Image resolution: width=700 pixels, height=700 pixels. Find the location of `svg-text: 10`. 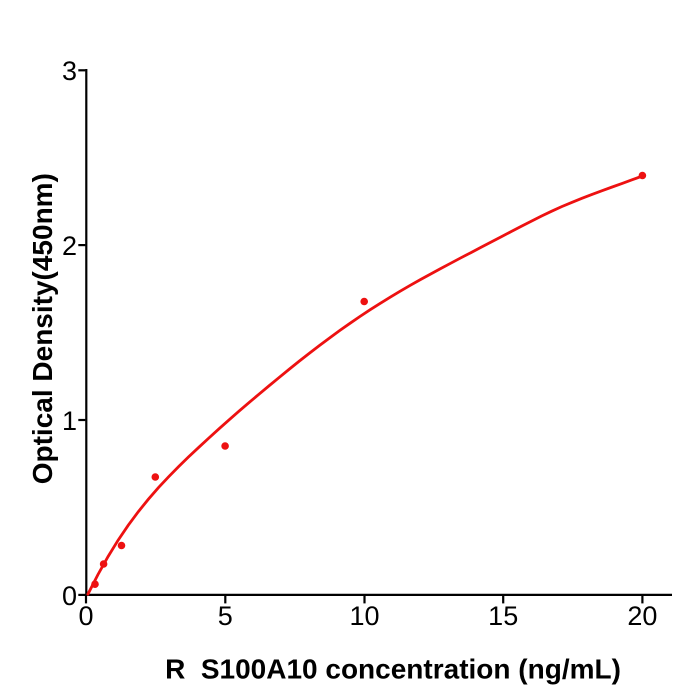

svg-text: 10 is located at coordinates (364, 616).